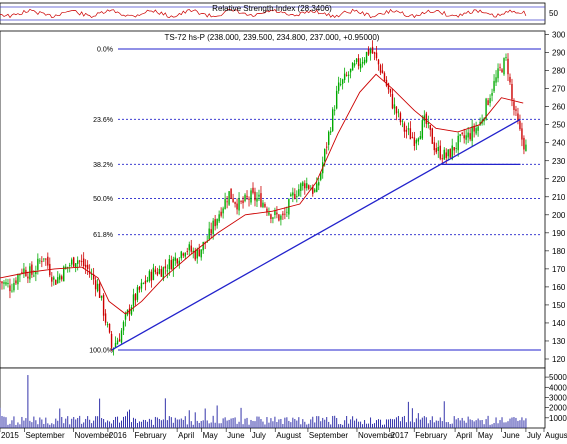  Describe the element at coordinates (559, 215) in the screenshot. I see `price-tick-label: 200` at that location.